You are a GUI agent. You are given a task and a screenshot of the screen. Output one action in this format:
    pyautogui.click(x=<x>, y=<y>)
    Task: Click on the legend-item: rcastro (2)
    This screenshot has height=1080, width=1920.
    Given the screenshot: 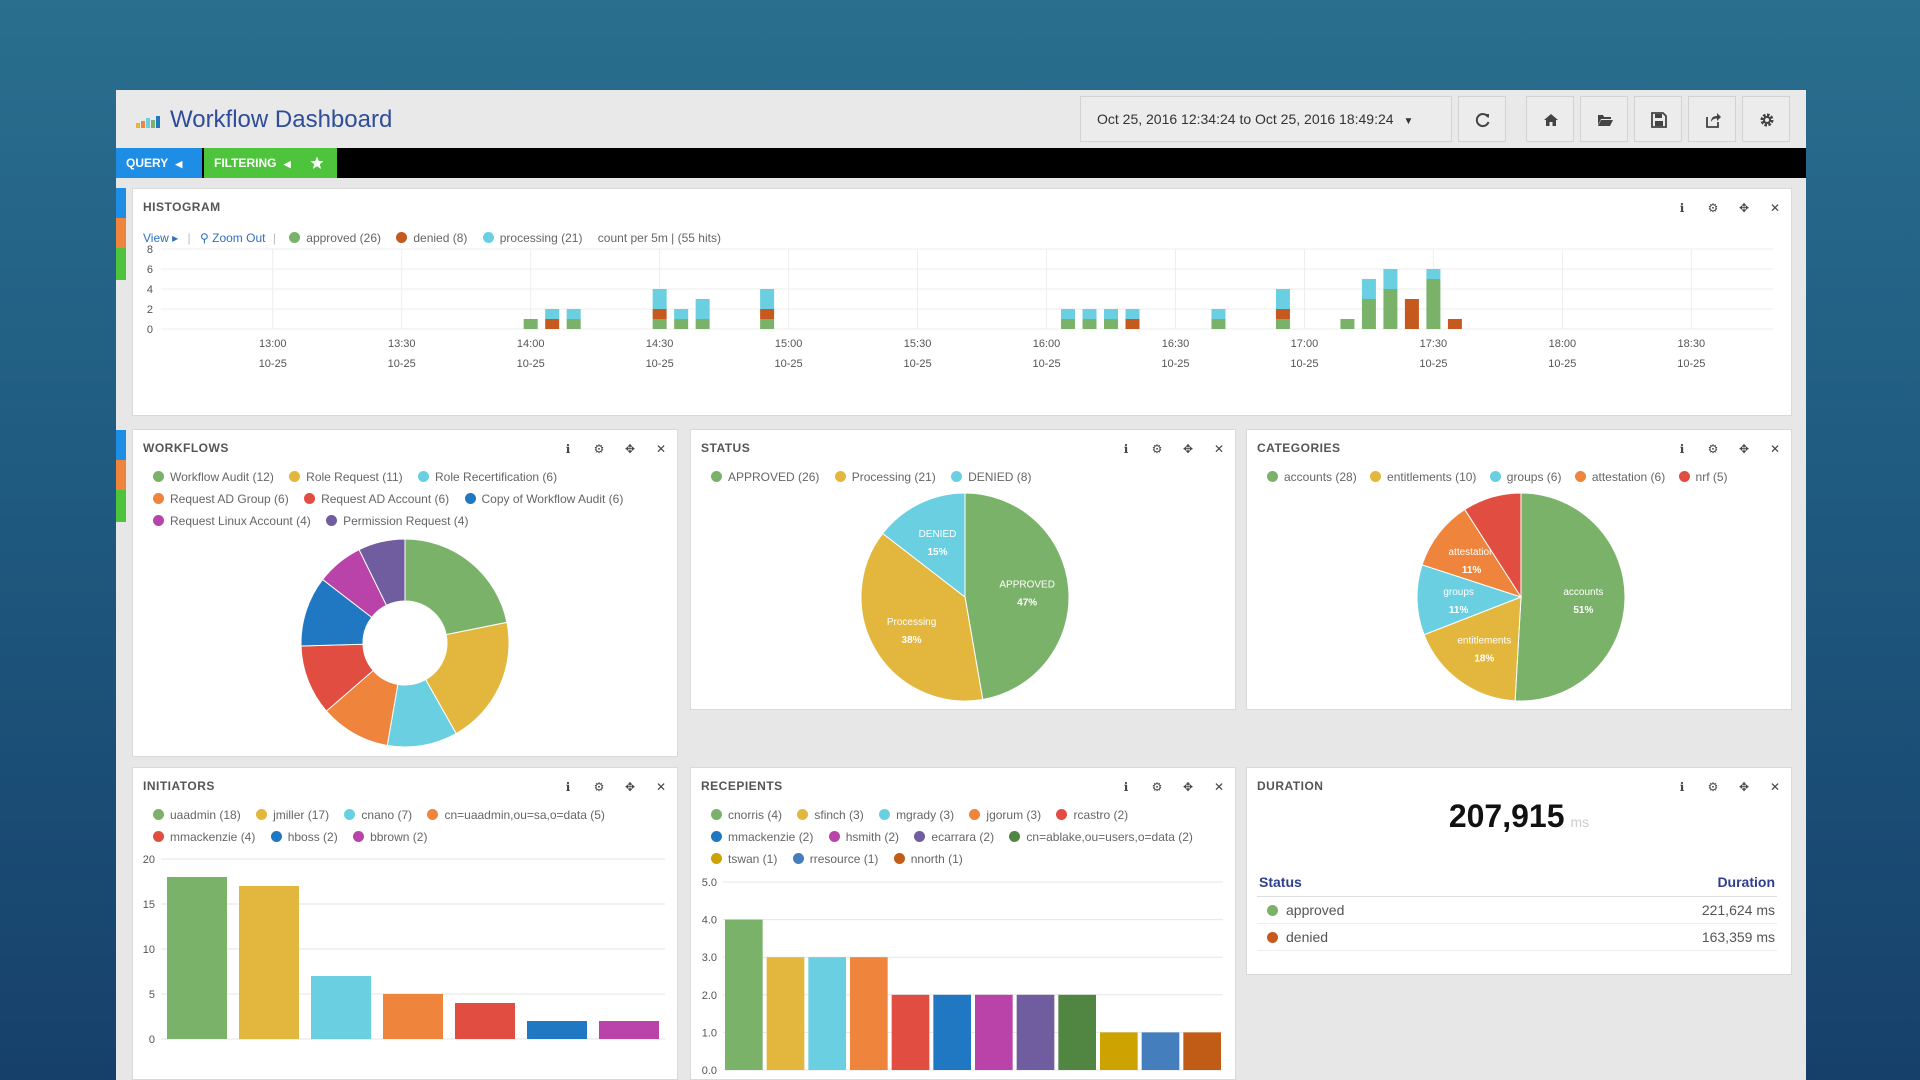 What is the action you would take?
    pyautogui.click(x=1092, y=815)
    